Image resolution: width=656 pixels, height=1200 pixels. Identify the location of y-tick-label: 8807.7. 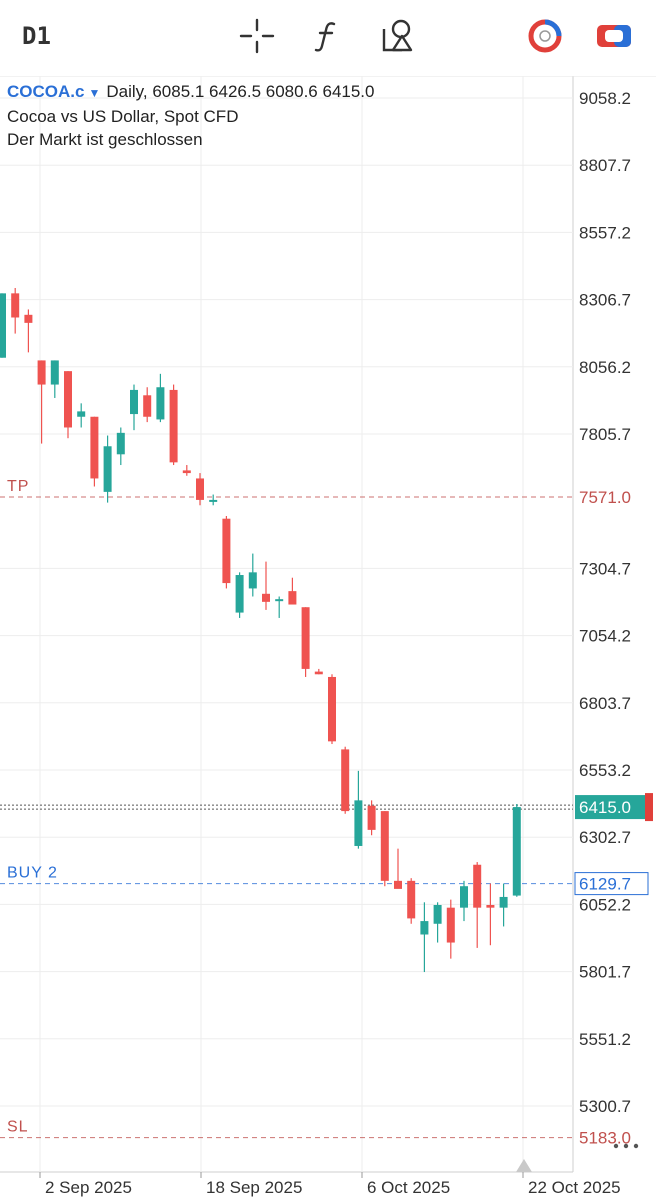
(605, 165).